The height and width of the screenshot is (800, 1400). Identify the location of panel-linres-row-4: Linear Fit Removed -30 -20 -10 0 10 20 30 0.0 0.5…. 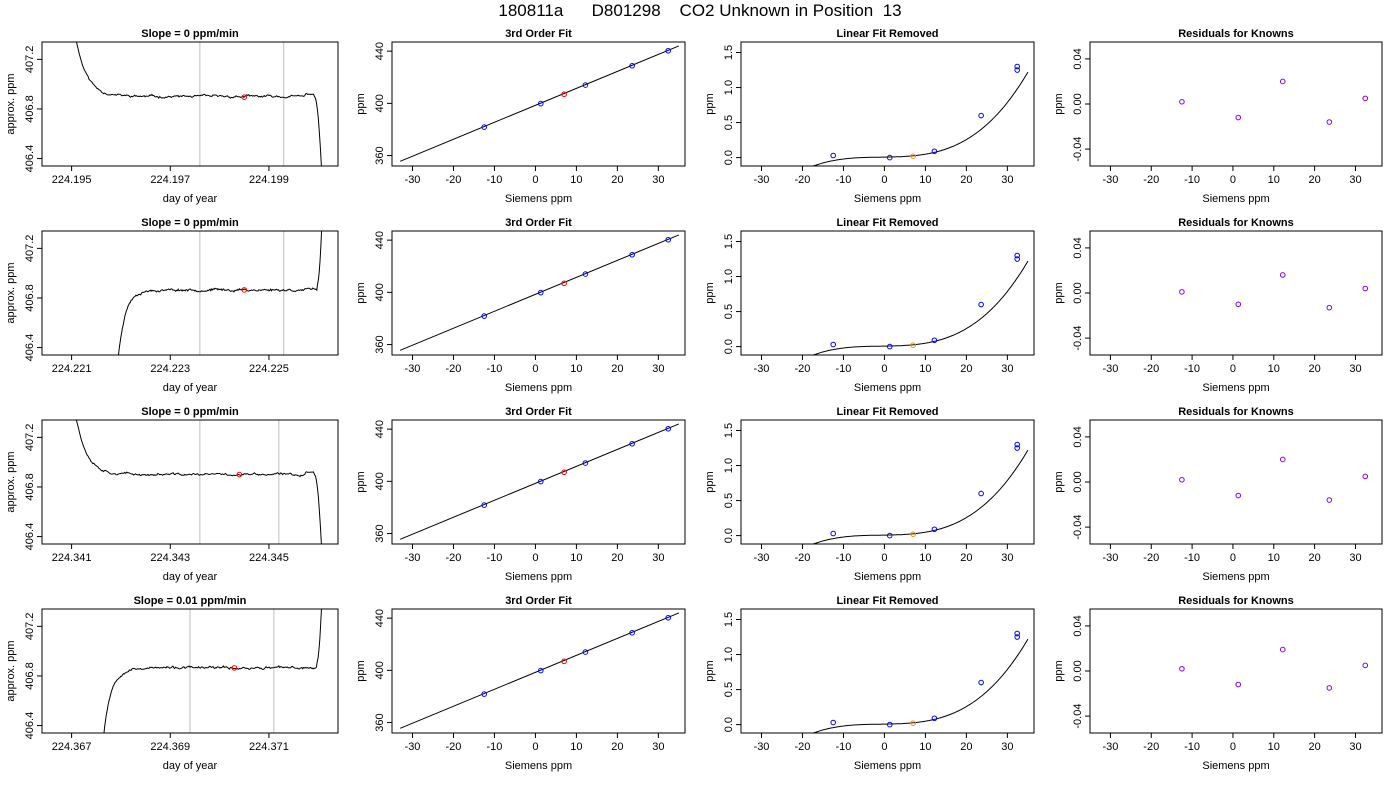
(869, 683).